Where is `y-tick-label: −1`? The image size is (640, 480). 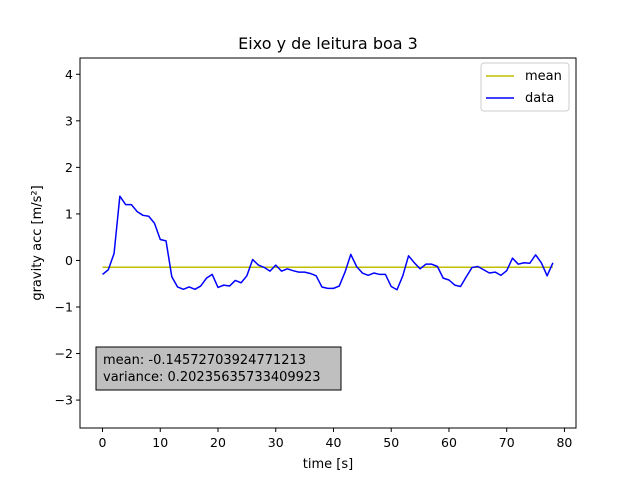
y-tick-label: −1 is located at coordinates (64, 306).